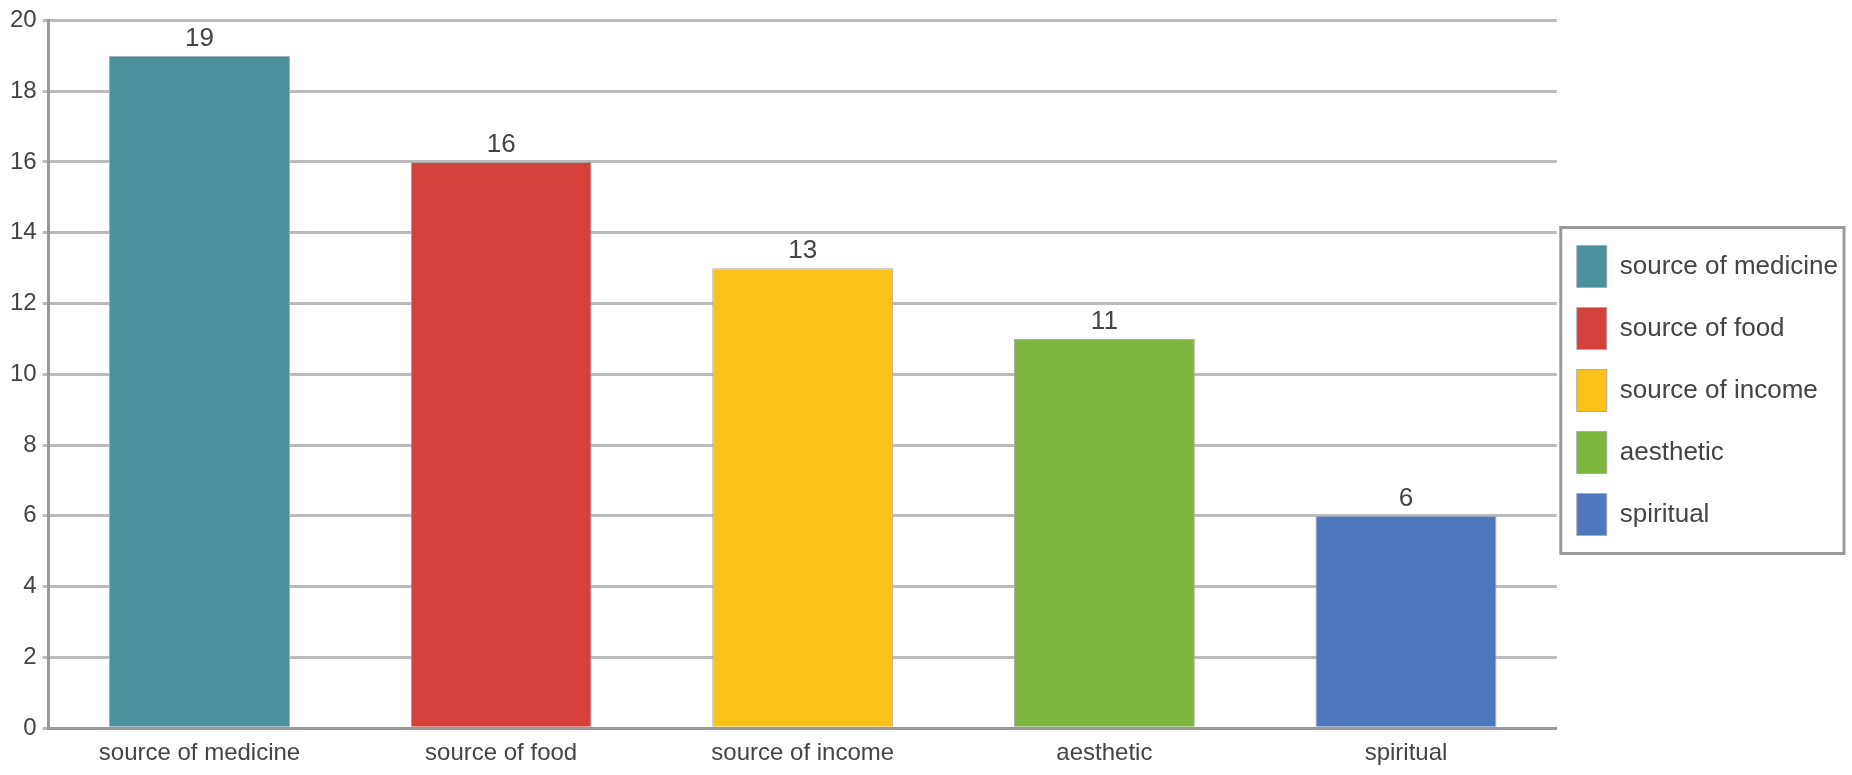  I want to click on y-tick-label: 10, so click(23, 372).